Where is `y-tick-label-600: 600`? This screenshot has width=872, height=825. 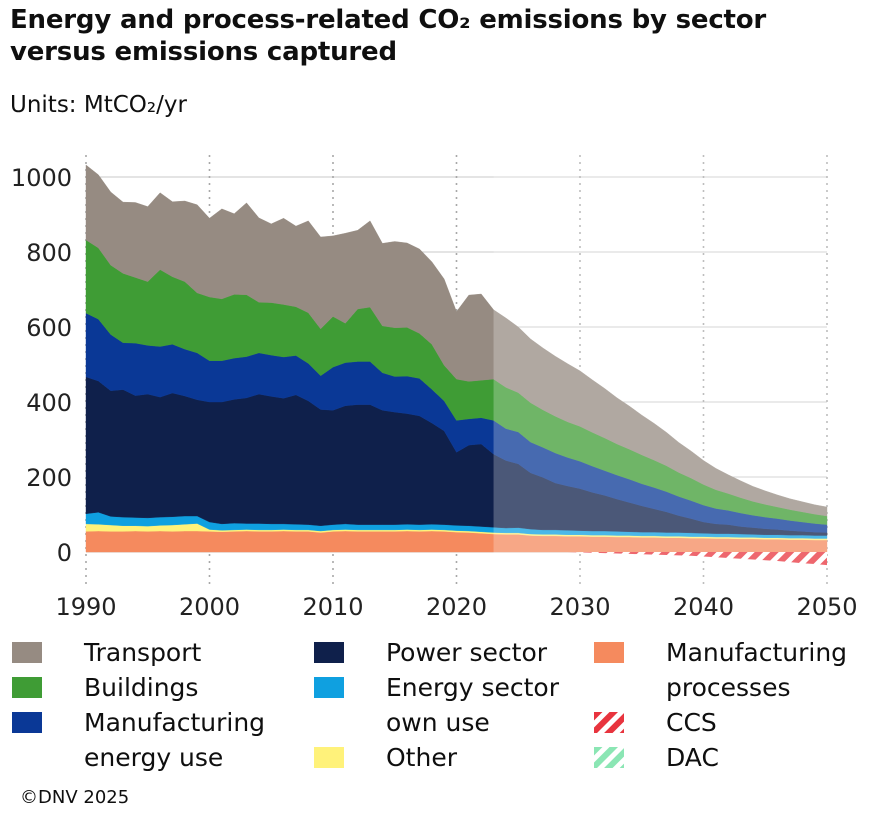
y-tick-label-600: 600 is located at coordinates (49, 328).